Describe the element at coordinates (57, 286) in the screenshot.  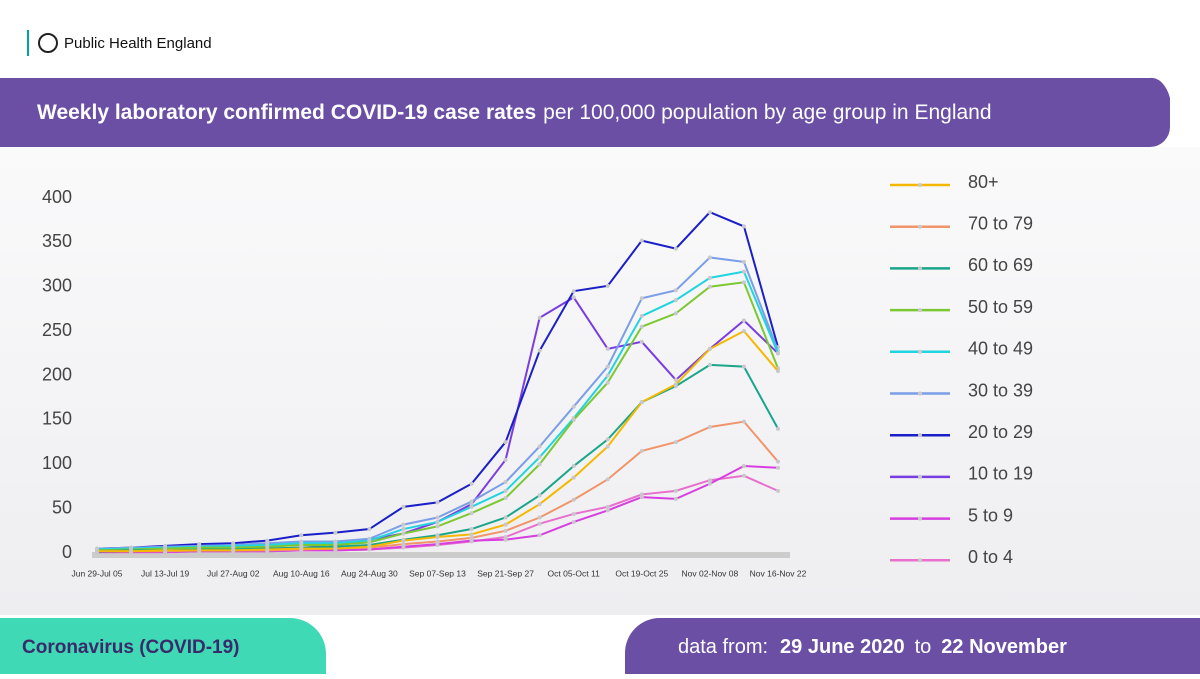
I see `y-tick-label: 300` at that location.